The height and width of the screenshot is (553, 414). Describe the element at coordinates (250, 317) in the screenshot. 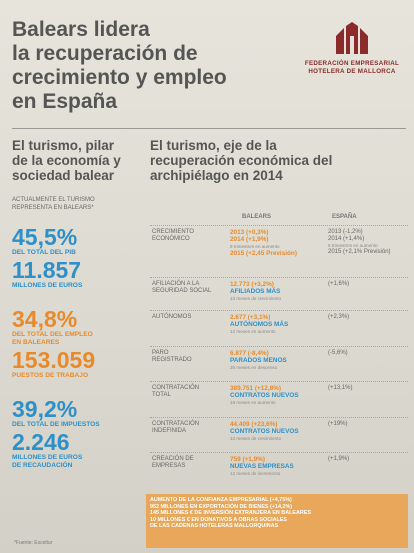

I see `baleares-value: 2.677 (+3,1%)` at that location.